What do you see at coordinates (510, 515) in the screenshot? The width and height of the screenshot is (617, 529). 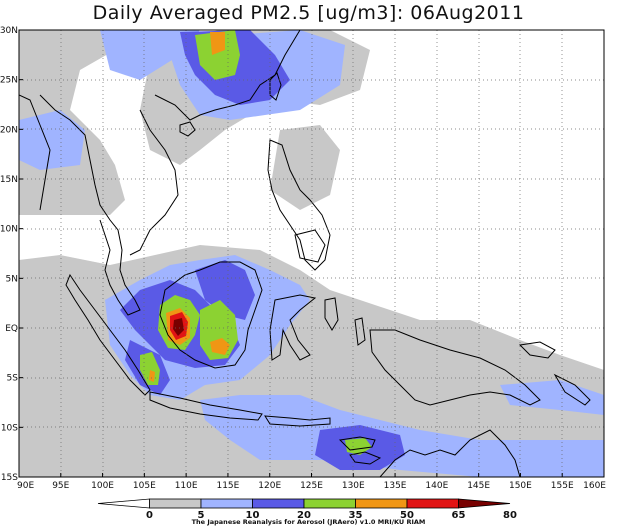 I see `colorbar-label: 80` at bounding box center [510, 515].